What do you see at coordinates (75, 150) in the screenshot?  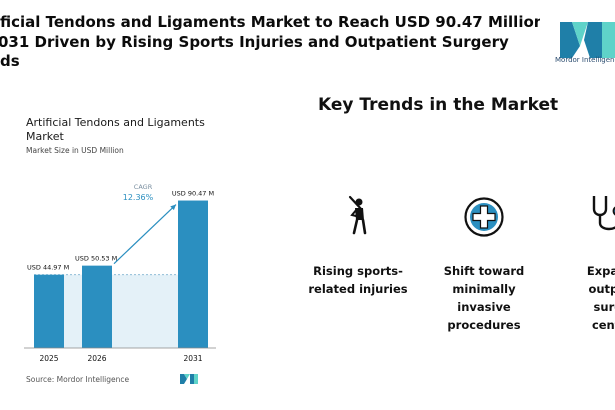 I see `chart-subtitle: Market Size in USD Million` at bounding box center [75, 150].